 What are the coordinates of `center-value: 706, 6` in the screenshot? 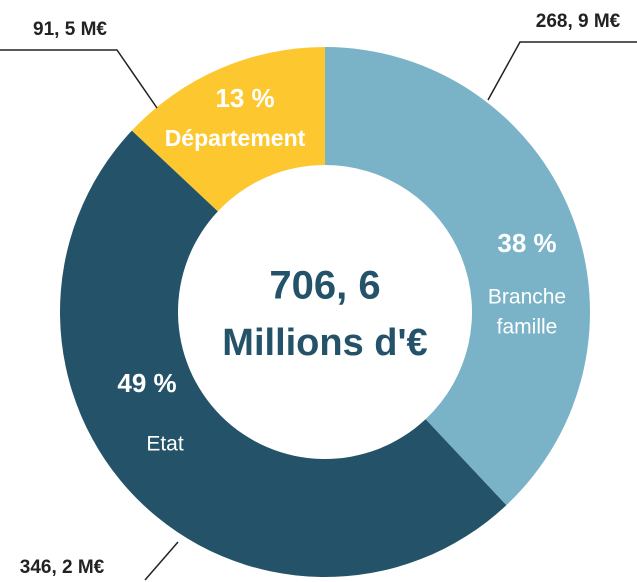 It's located at (324, 286).